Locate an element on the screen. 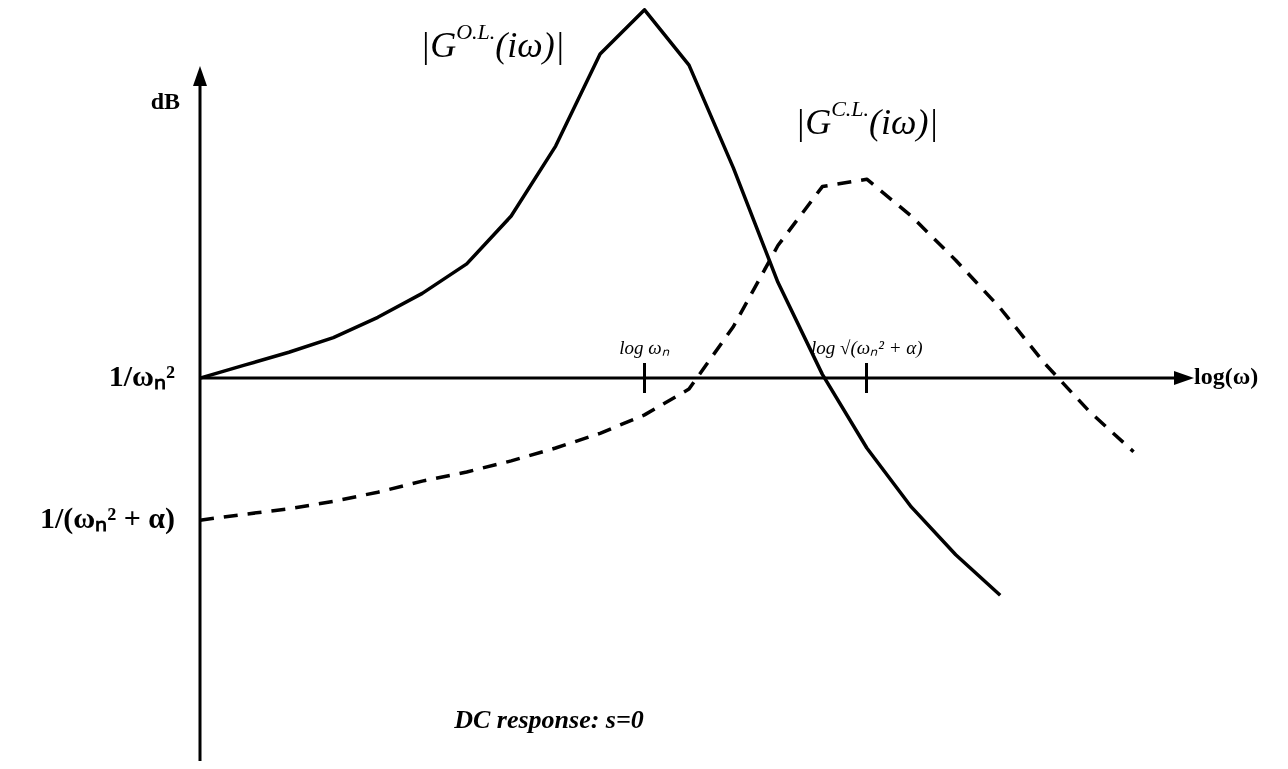 This screenshot has width=1288, height=769. x-tick-label: log √(ωₙ² + α) is located at coordinates (867, 348).